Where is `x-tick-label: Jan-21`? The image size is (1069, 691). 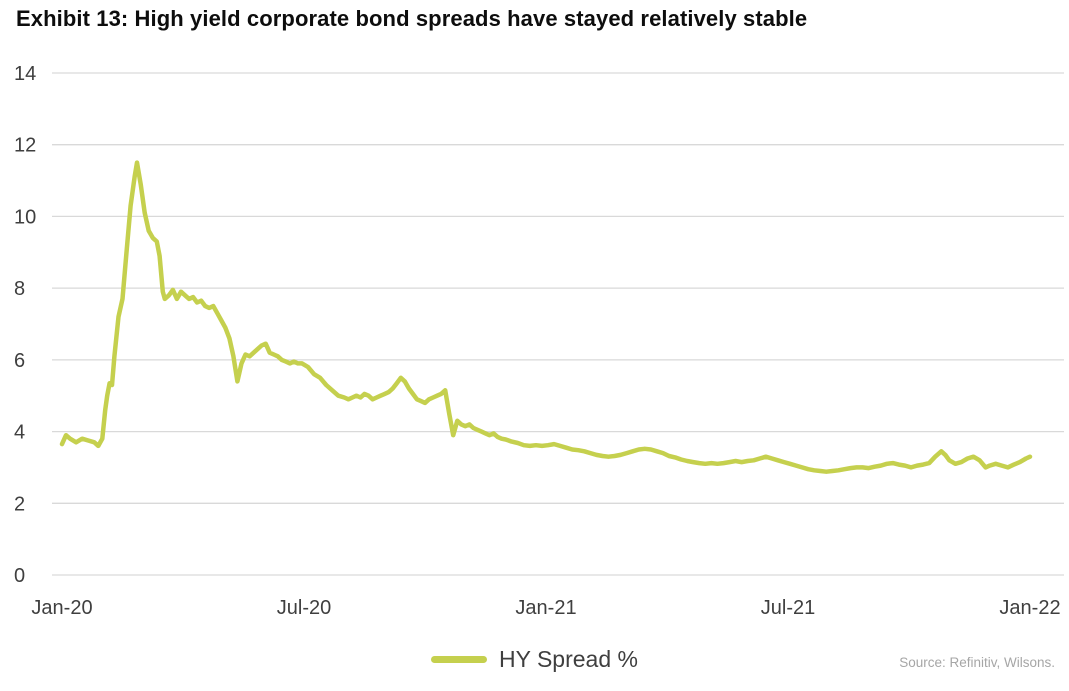
x-tick-label: Jan-21 is located at coordinates (545, 608).